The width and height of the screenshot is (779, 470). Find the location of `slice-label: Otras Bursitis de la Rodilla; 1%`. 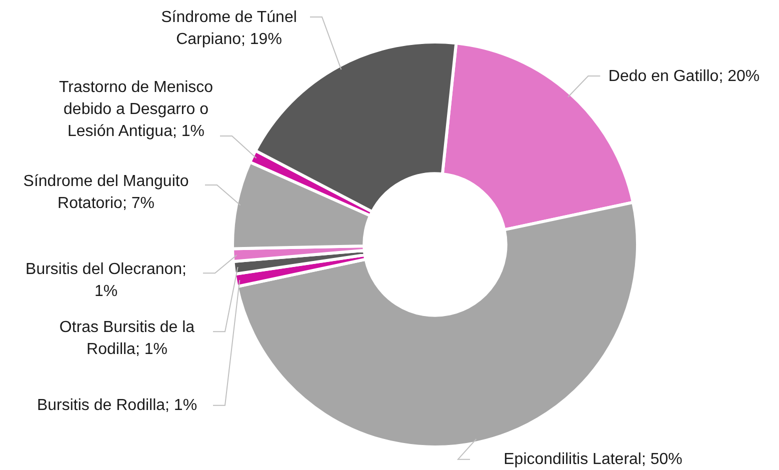

slice-label: Otras Bursitis de la Rodilla; 1% is located at coordinates (127, 338).